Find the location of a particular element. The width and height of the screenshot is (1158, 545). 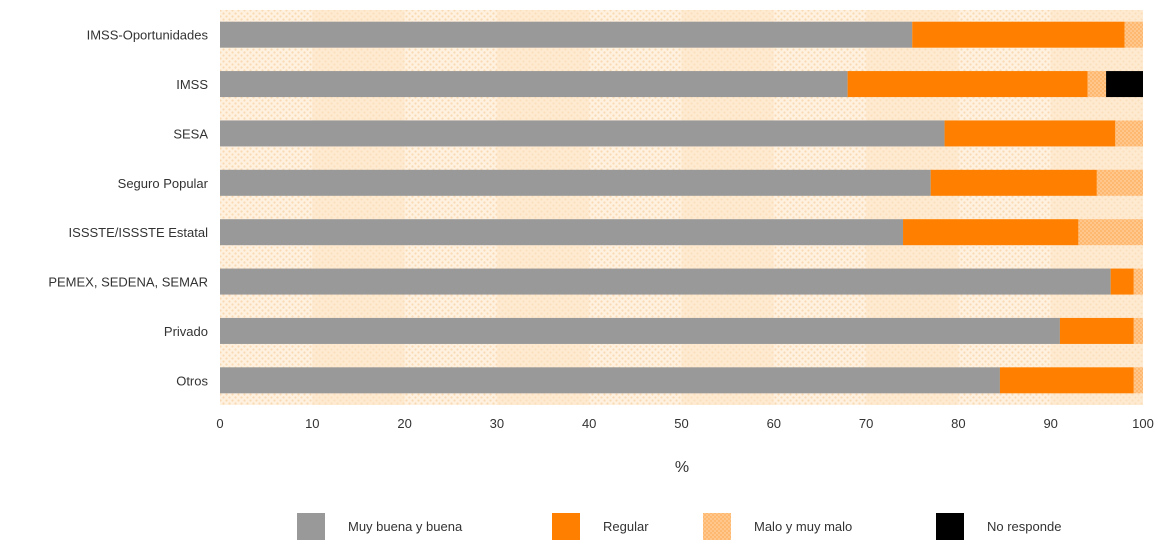

category-label: Privado is located at coordinates (186, 331).